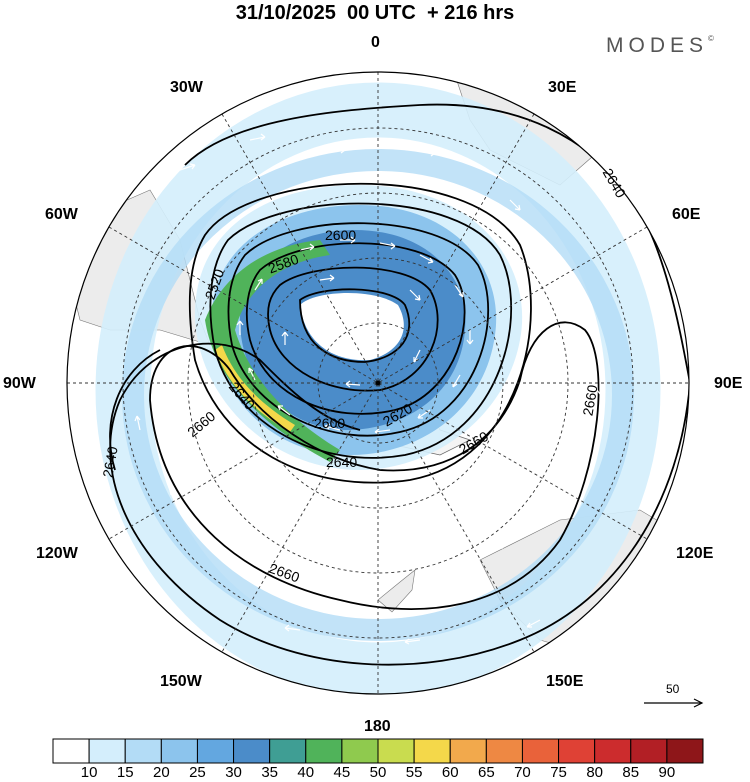 The image size is (750, 782). I want to click on colorbar-tick-label: 60, so click(450, 772).